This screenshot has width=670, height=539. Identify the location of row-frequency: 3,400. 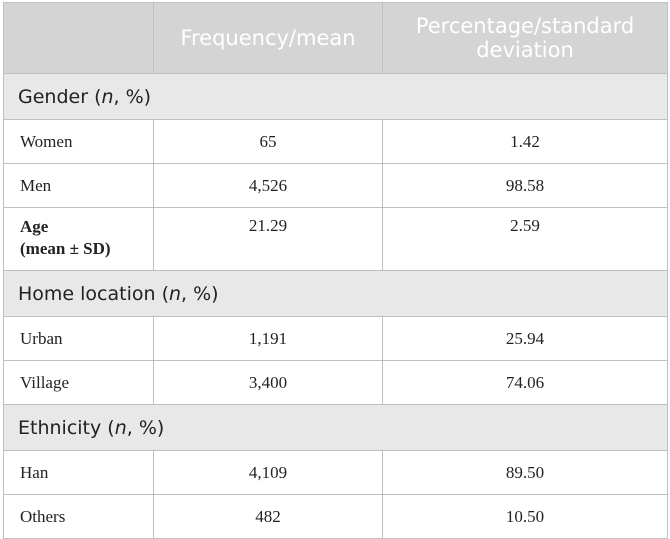
(268, 382).